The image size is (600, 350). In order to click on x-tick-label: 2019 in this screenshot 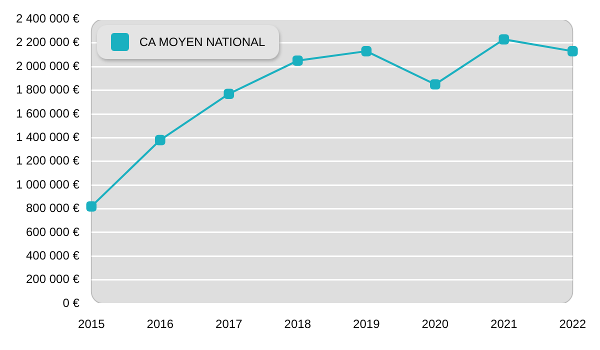, I will do `click(366, 324)`.